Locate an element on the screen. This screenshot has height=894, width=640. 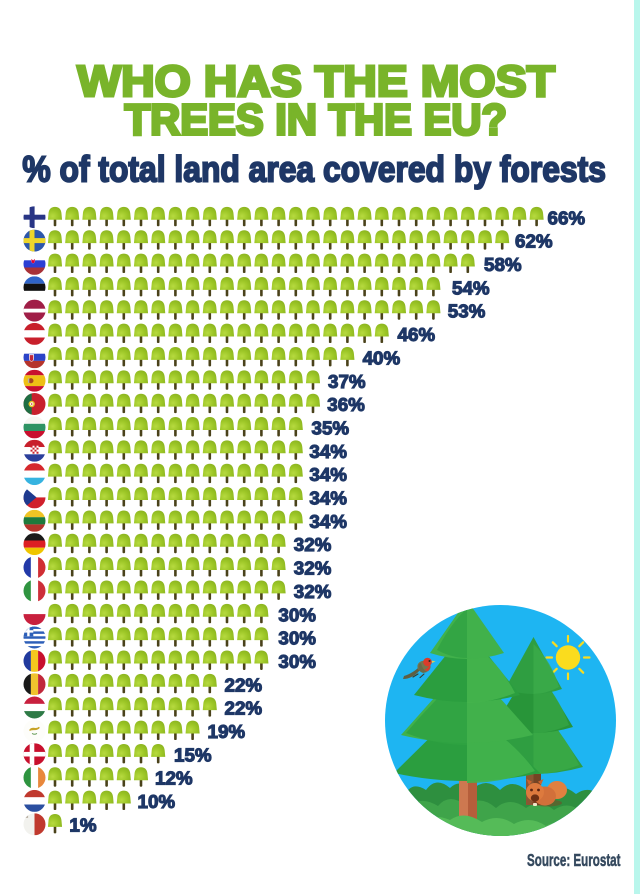
svg-text: 40% is located at coordinates (382, 357).